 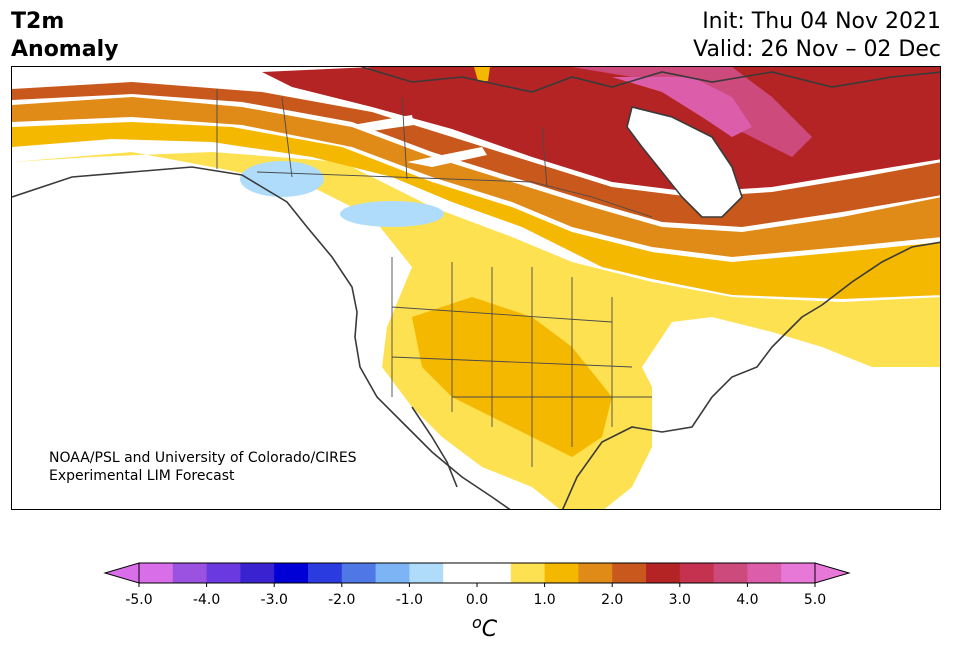 I want to click on colorbar-tick-label: -5.0, so click(x=138, y=600).